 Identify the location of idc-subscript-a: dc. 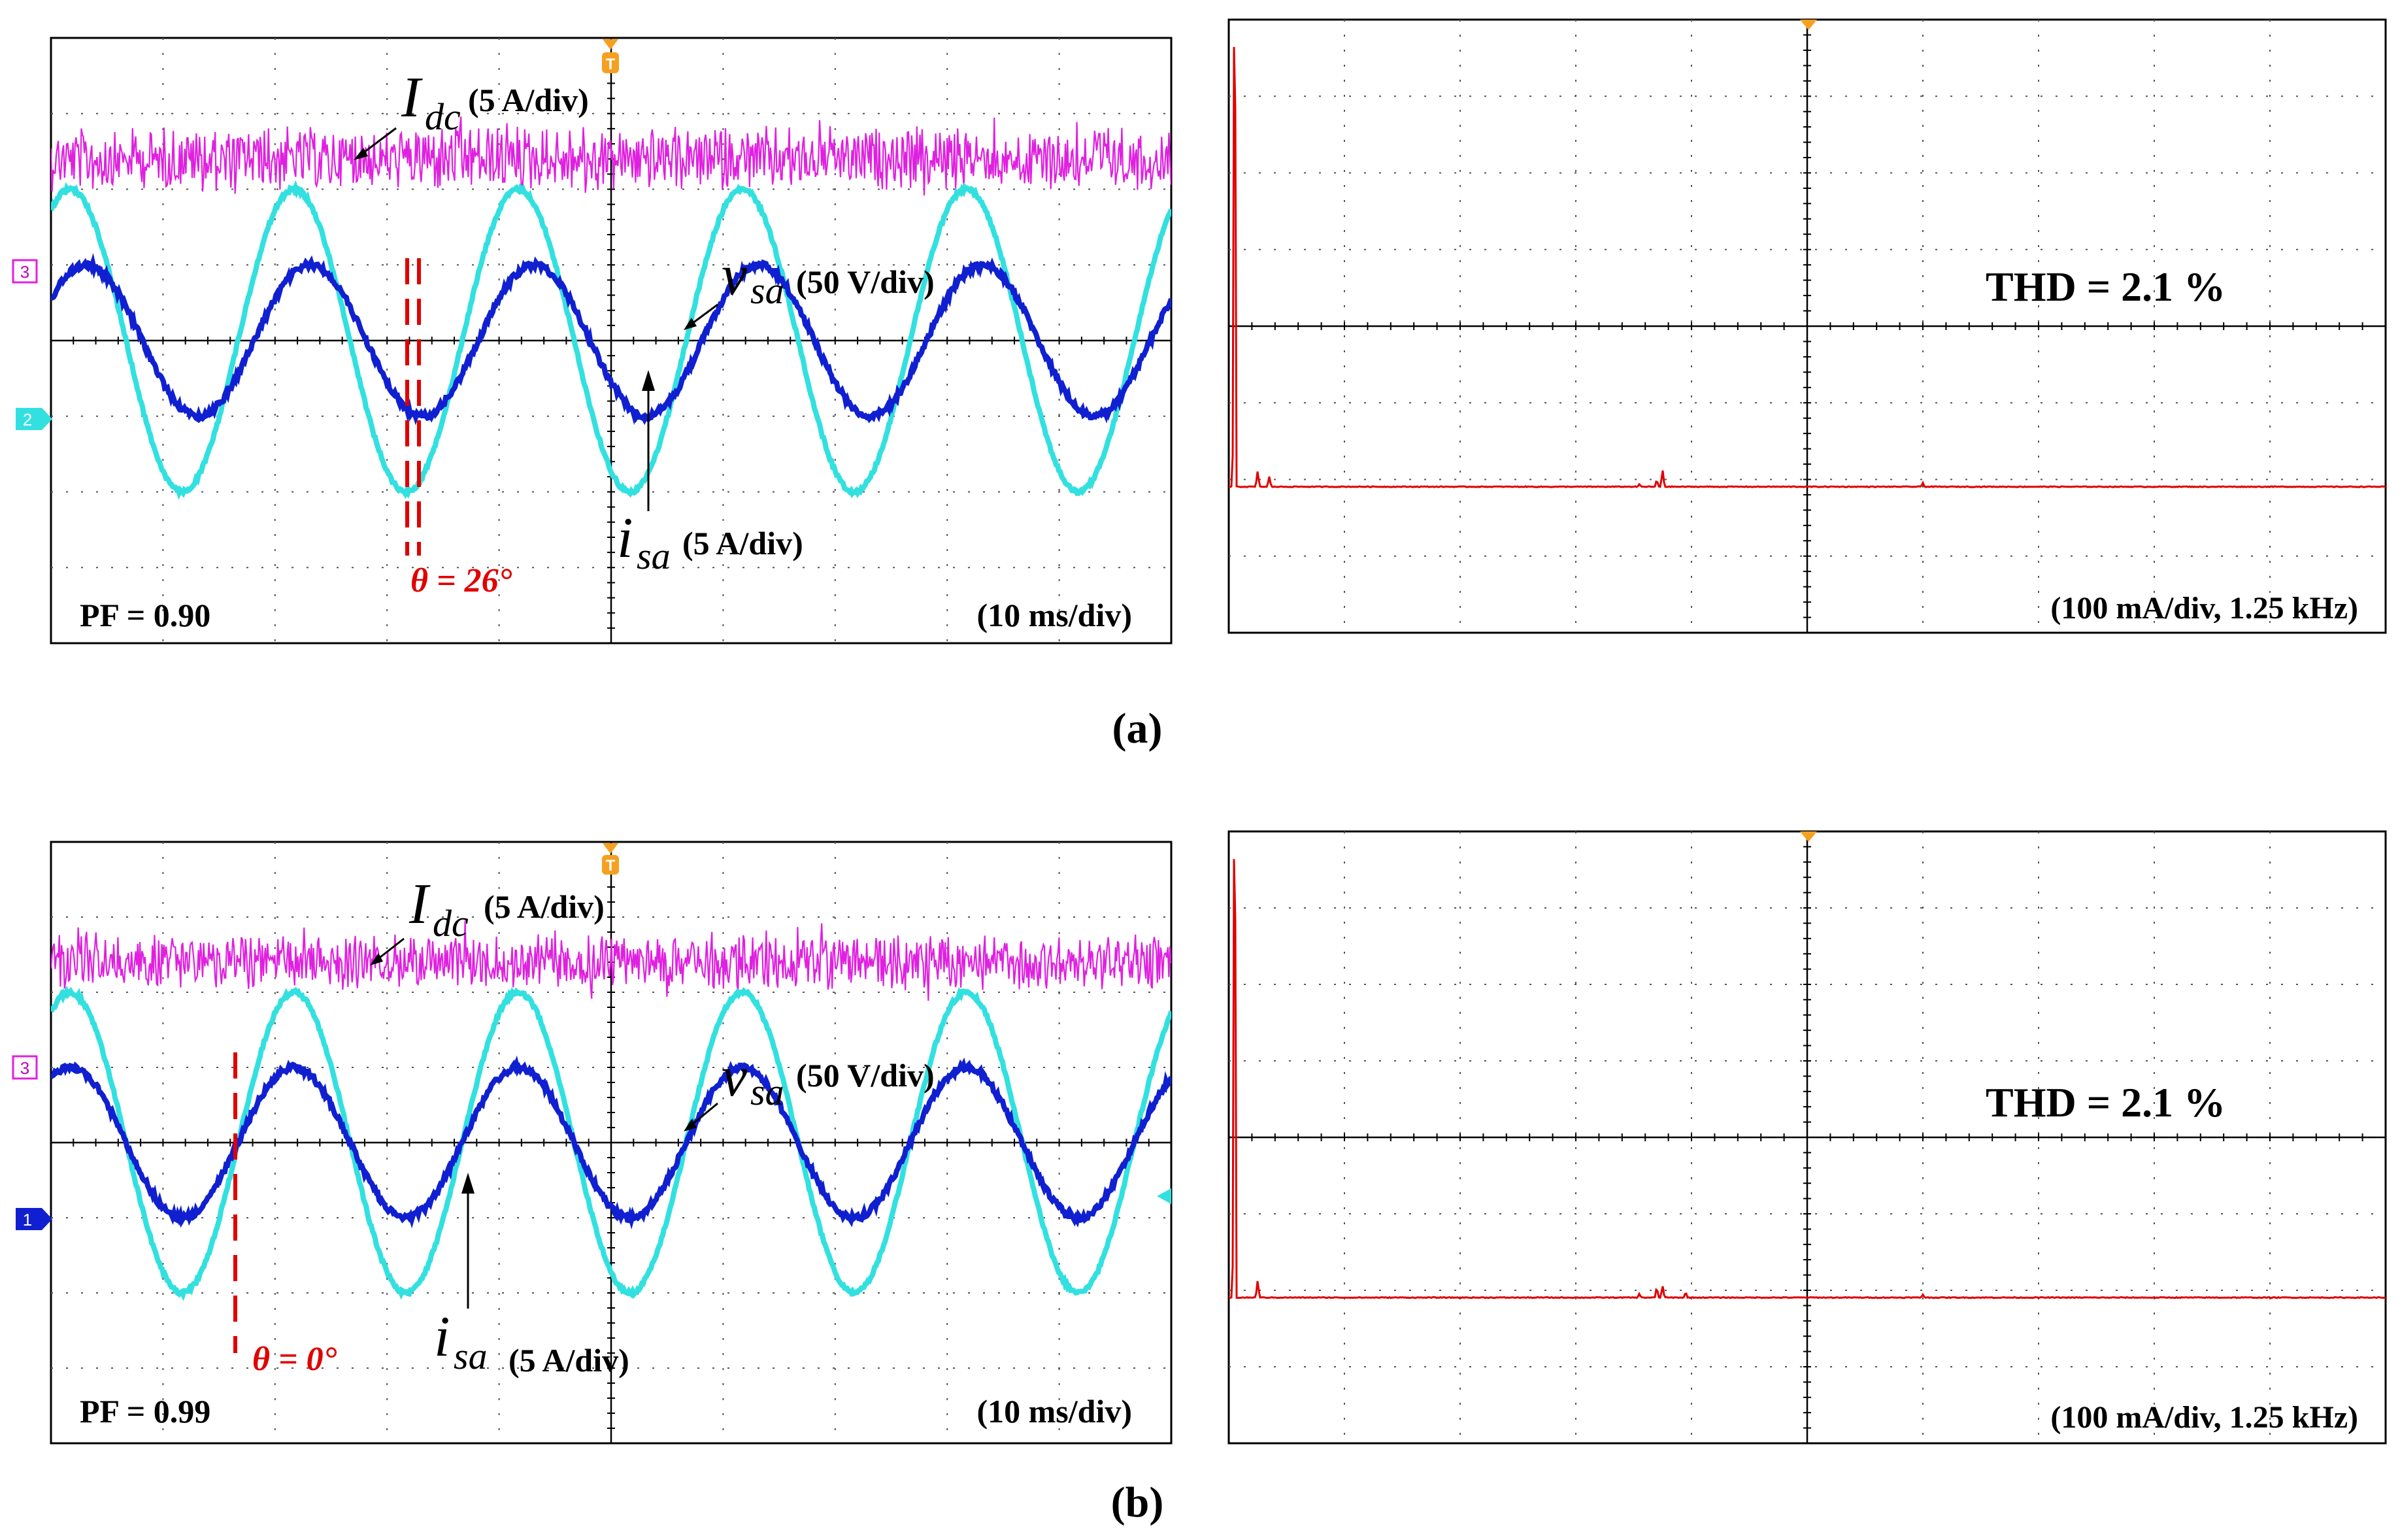
(443, 116).